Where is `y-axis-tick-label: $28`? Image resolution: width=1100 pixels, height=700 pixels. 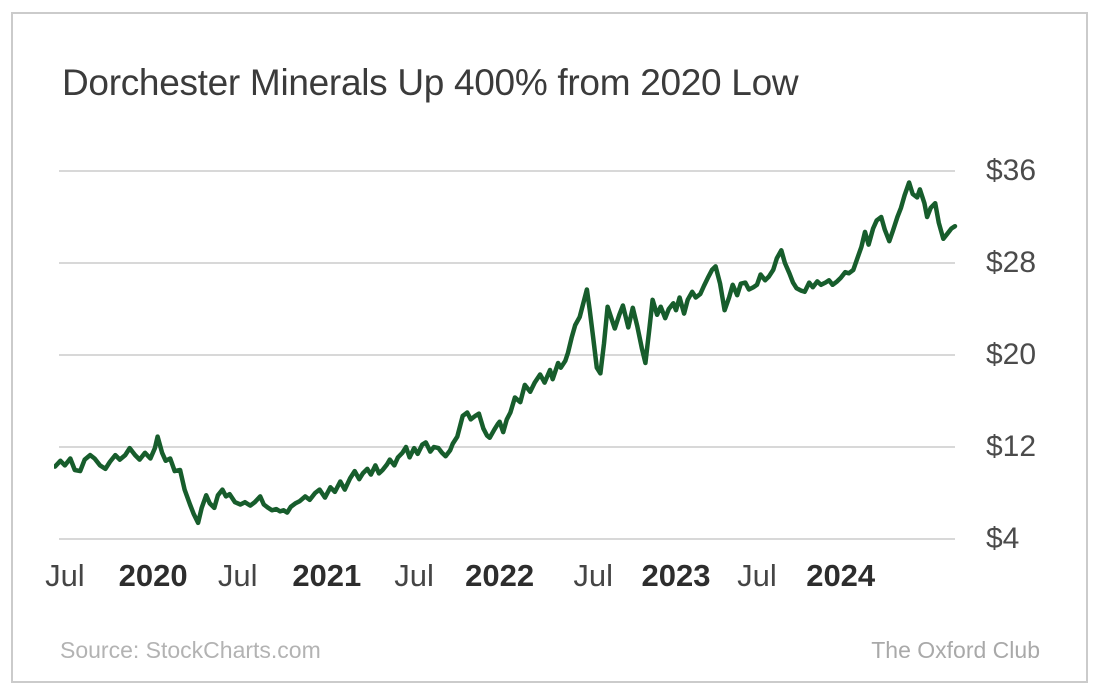
y-axis-tick-label: $28 is located at coordinates (1011, 262).